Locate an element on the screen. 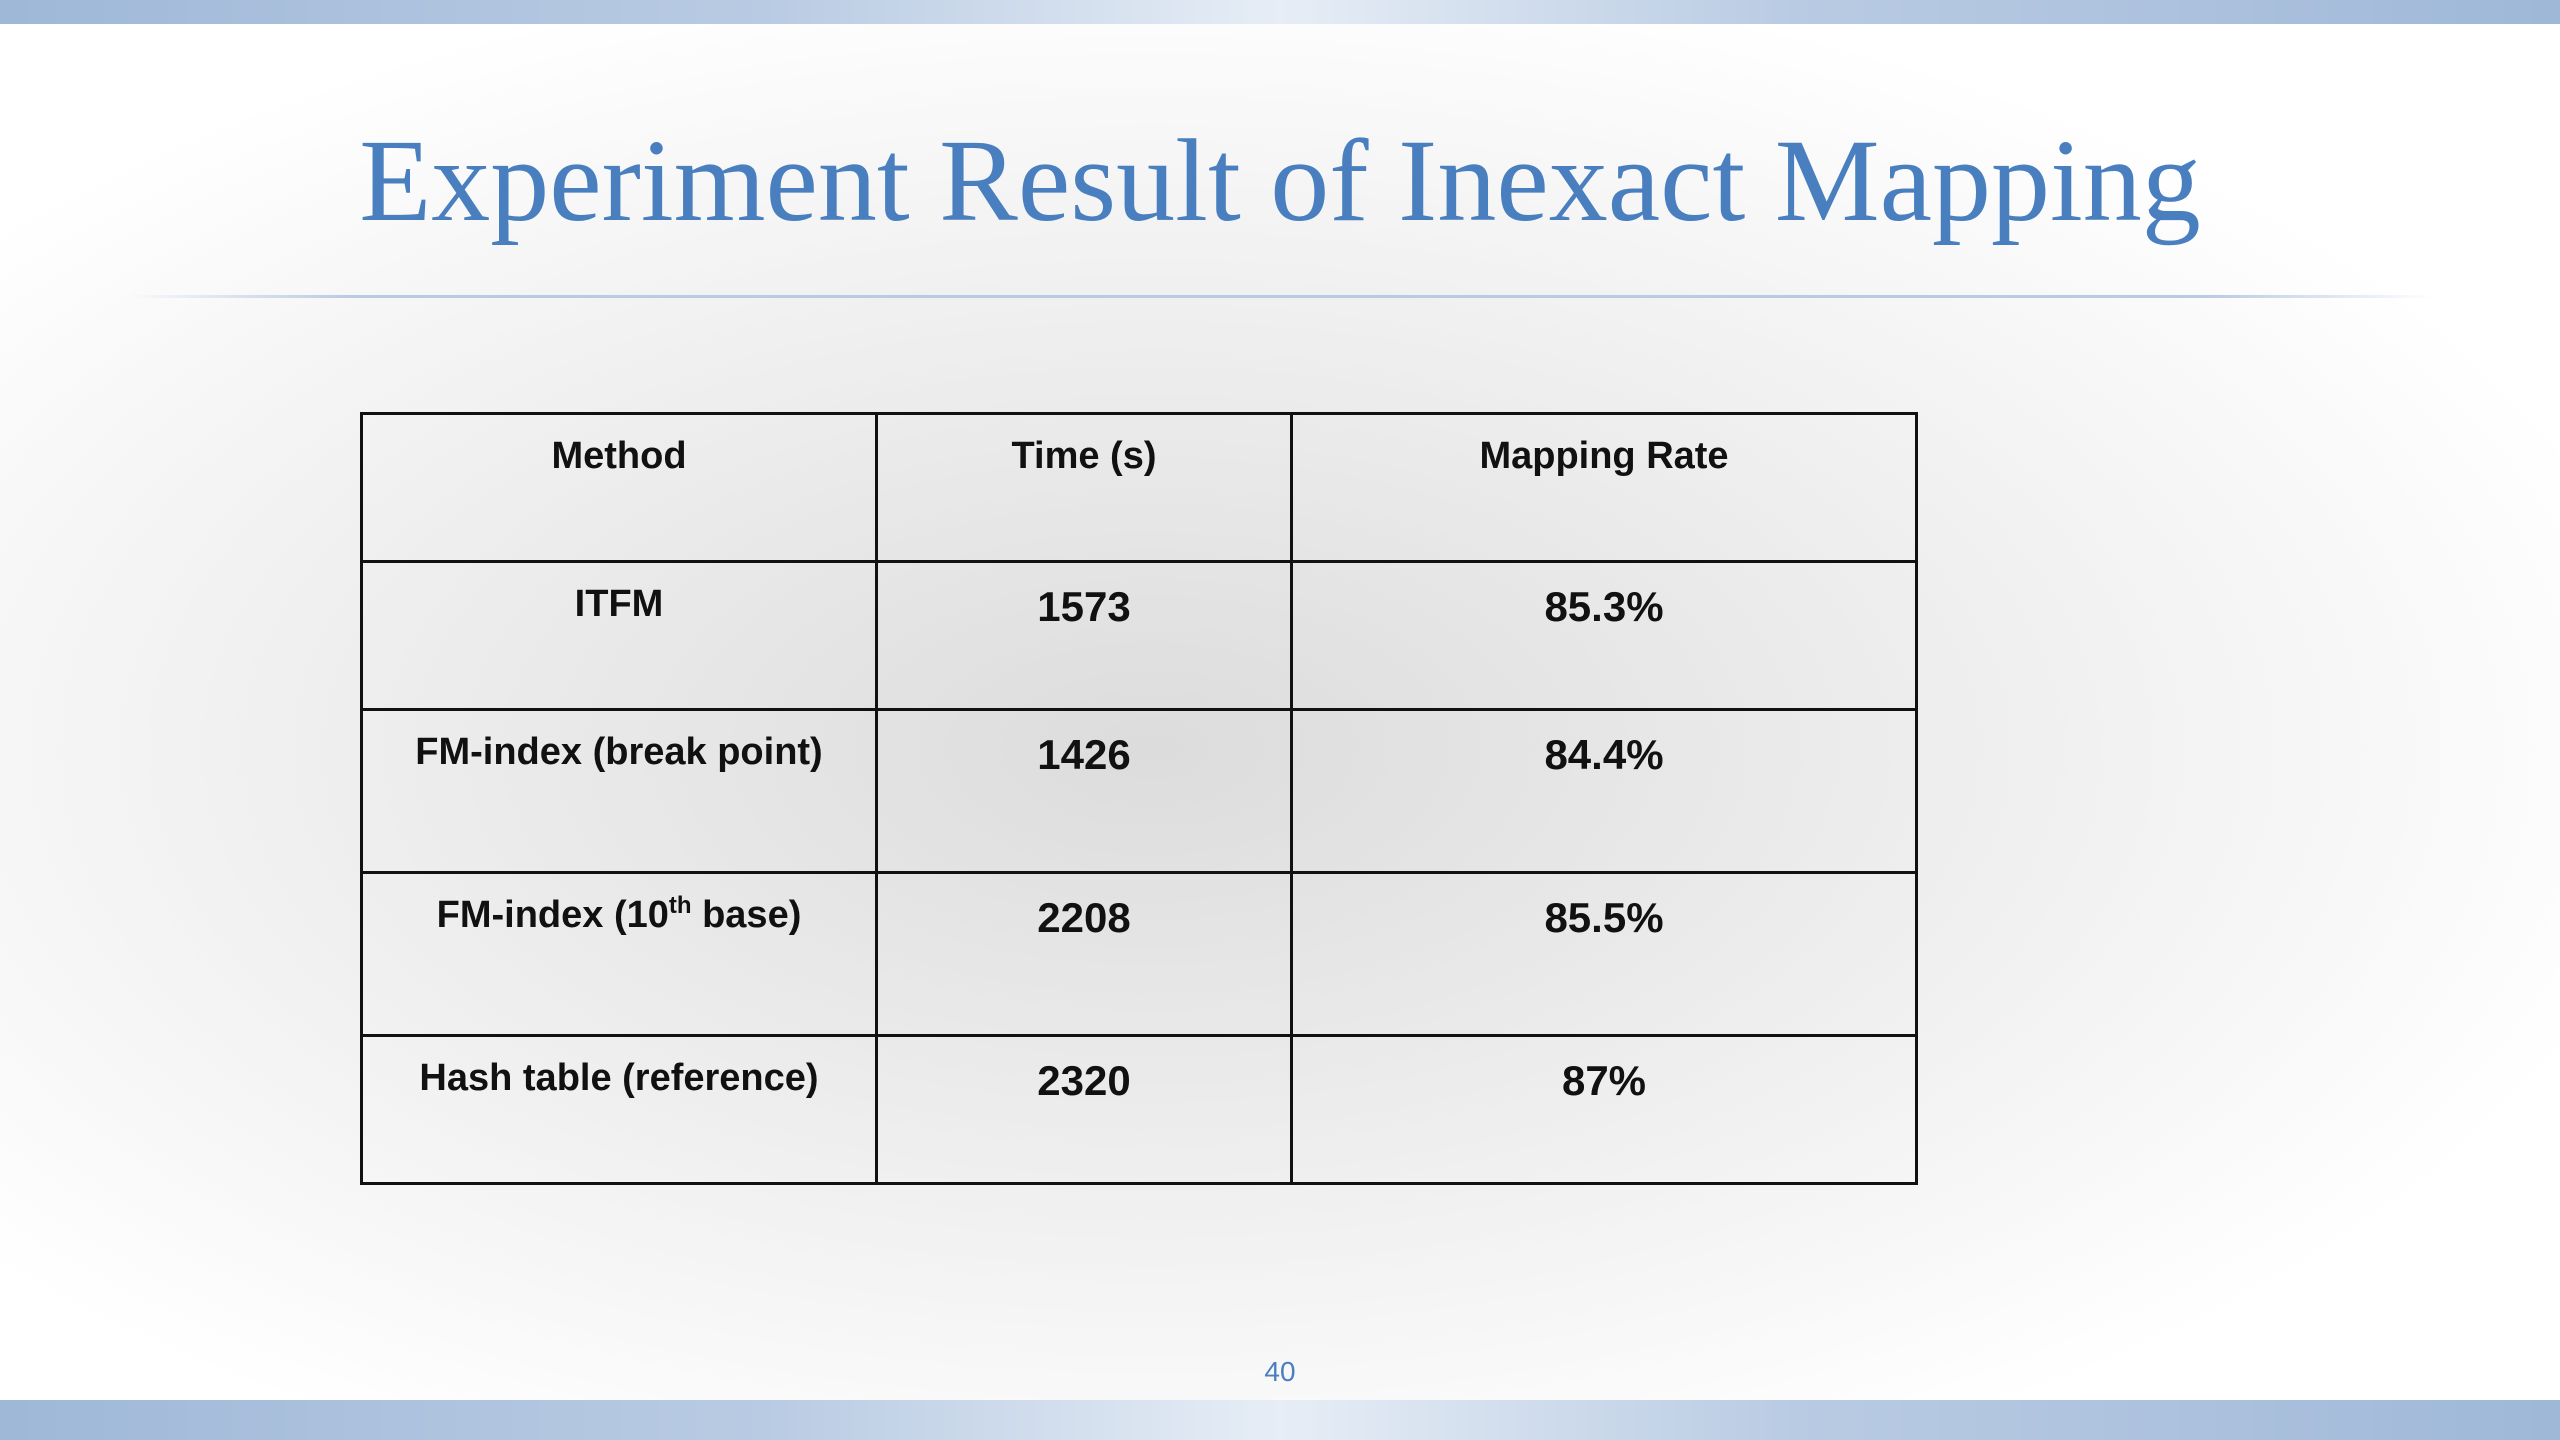 This screenshot has width=2560, height=1440. table-header-row: Method Time (s) Mapping Rate is located at coordinates (1139, 487).